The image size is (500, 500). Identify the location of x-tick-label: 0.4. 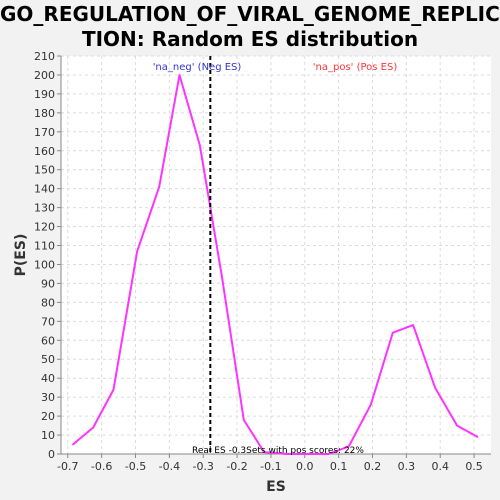
(440, 466).